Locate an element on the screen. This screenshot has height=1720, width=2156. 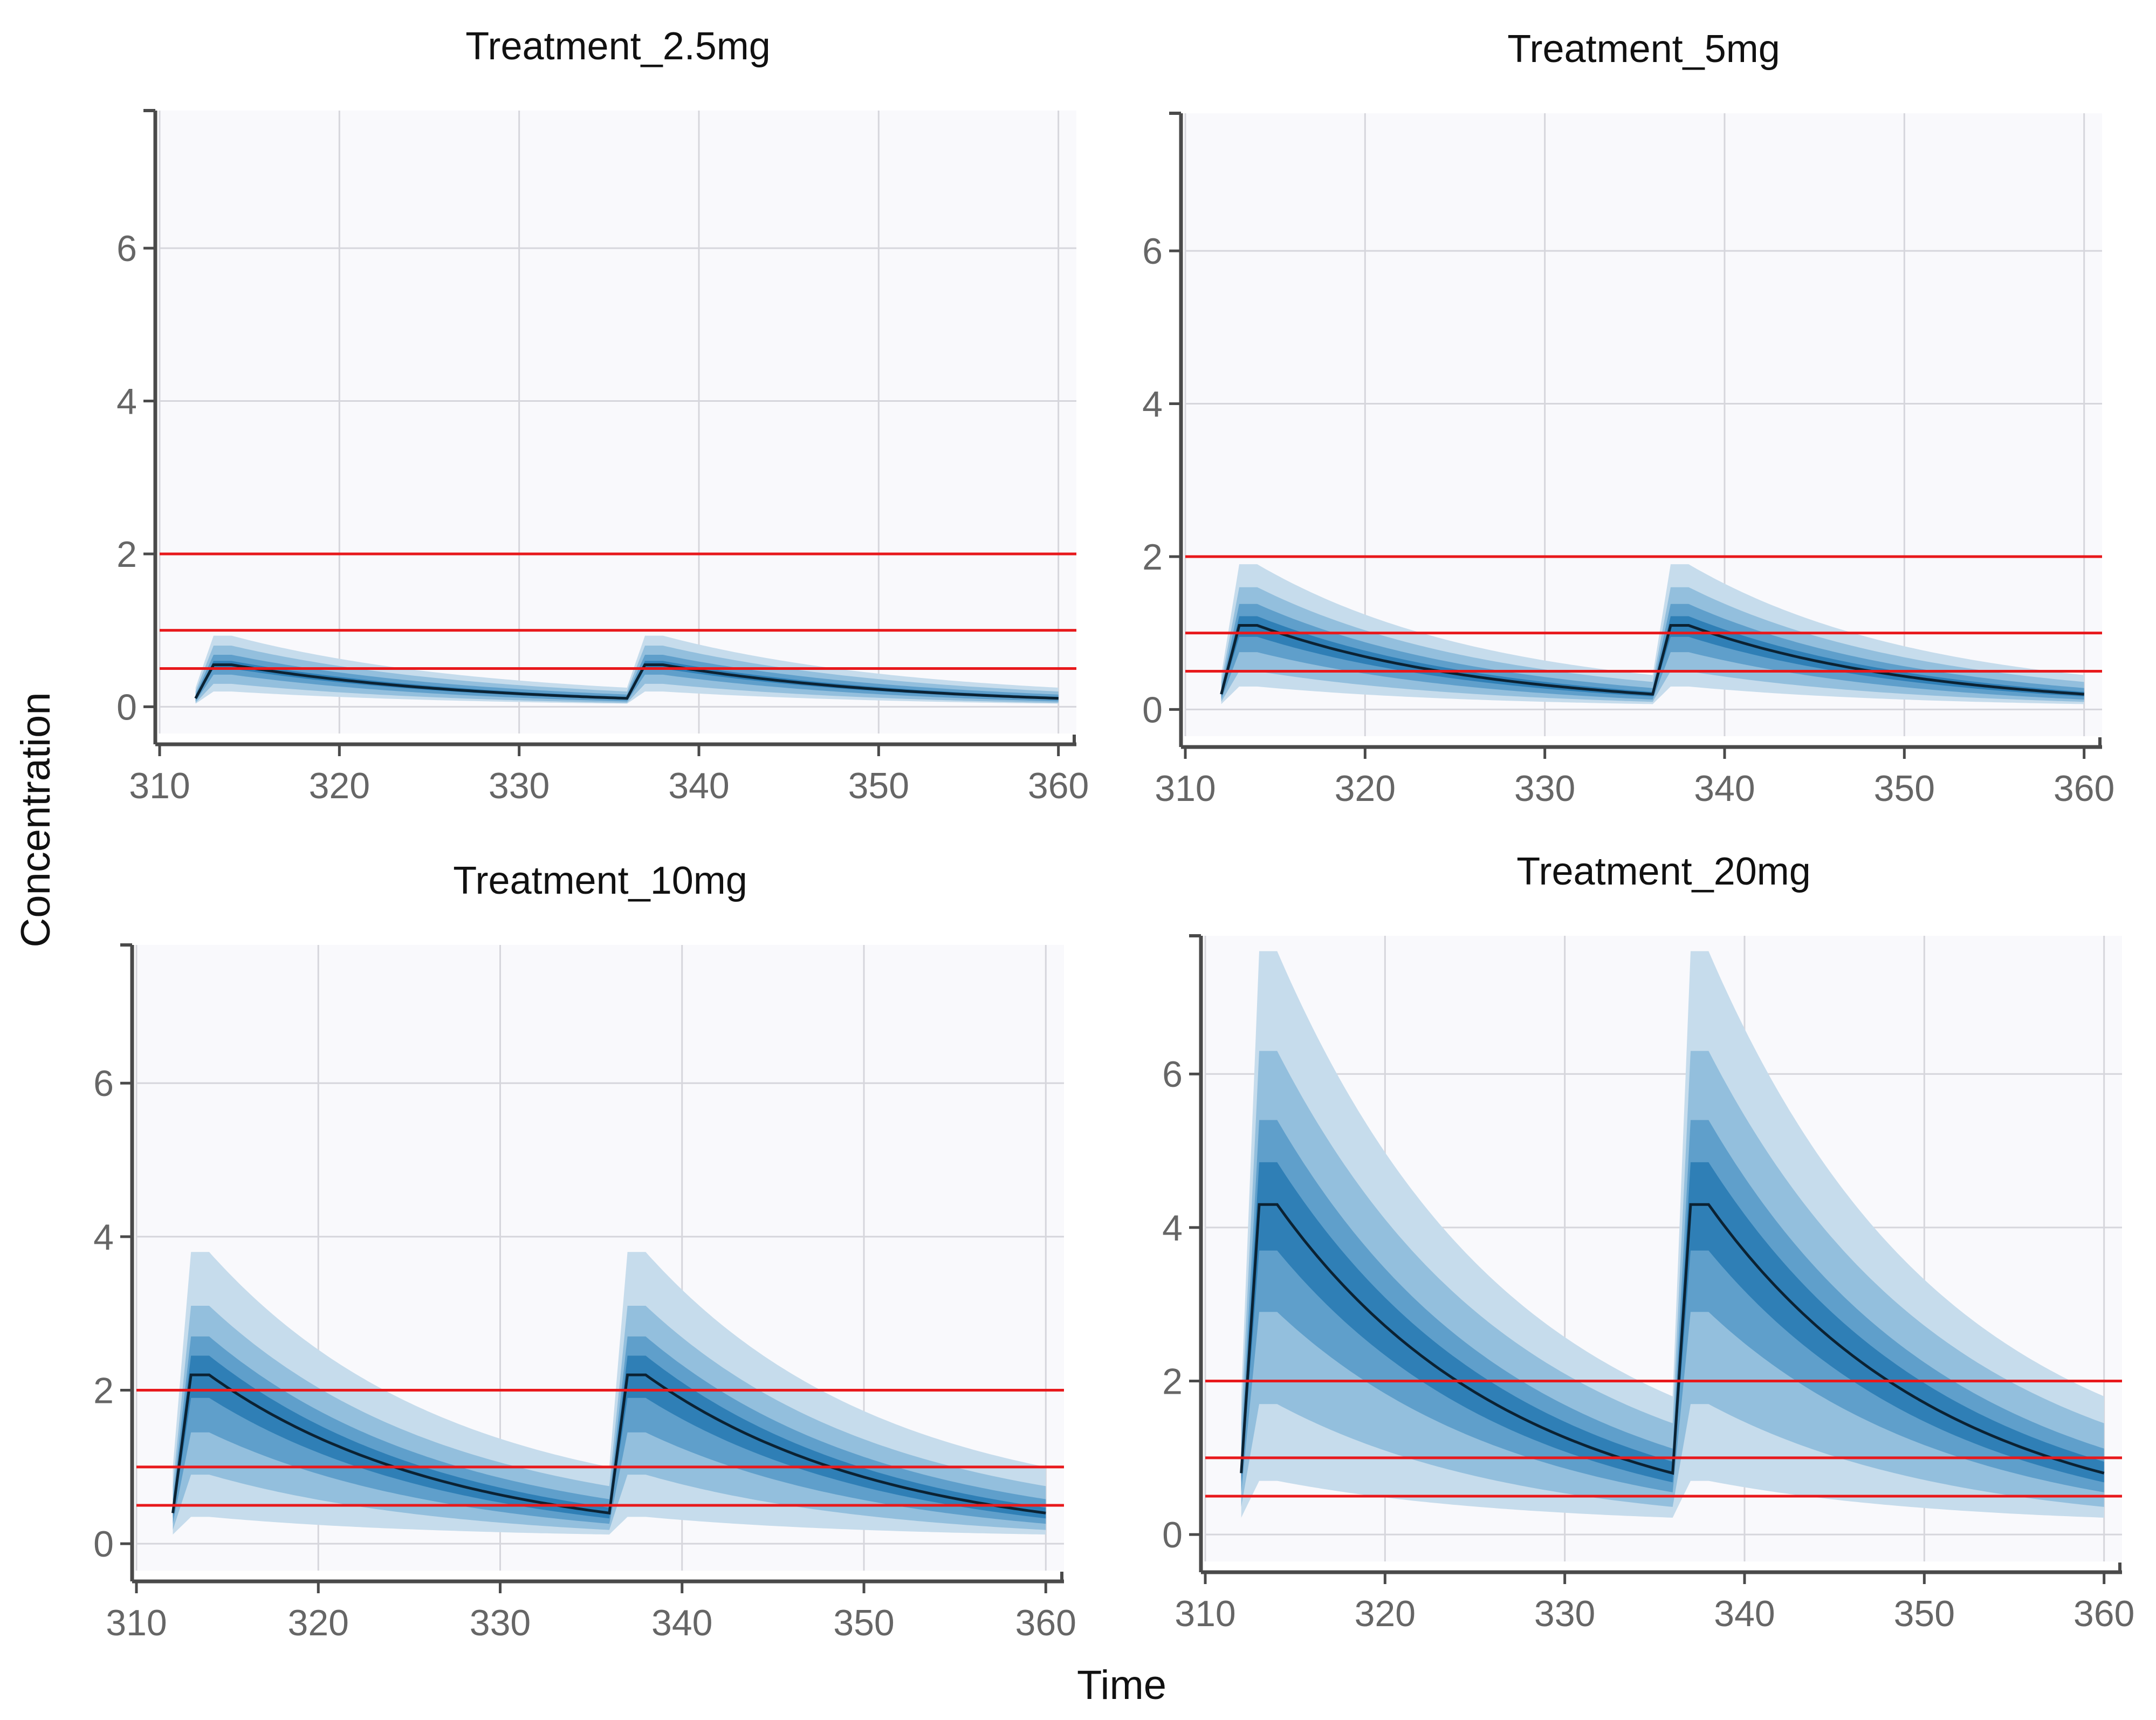
panel-title: Treatment_2.5mg is located at coordinates (618, 46).